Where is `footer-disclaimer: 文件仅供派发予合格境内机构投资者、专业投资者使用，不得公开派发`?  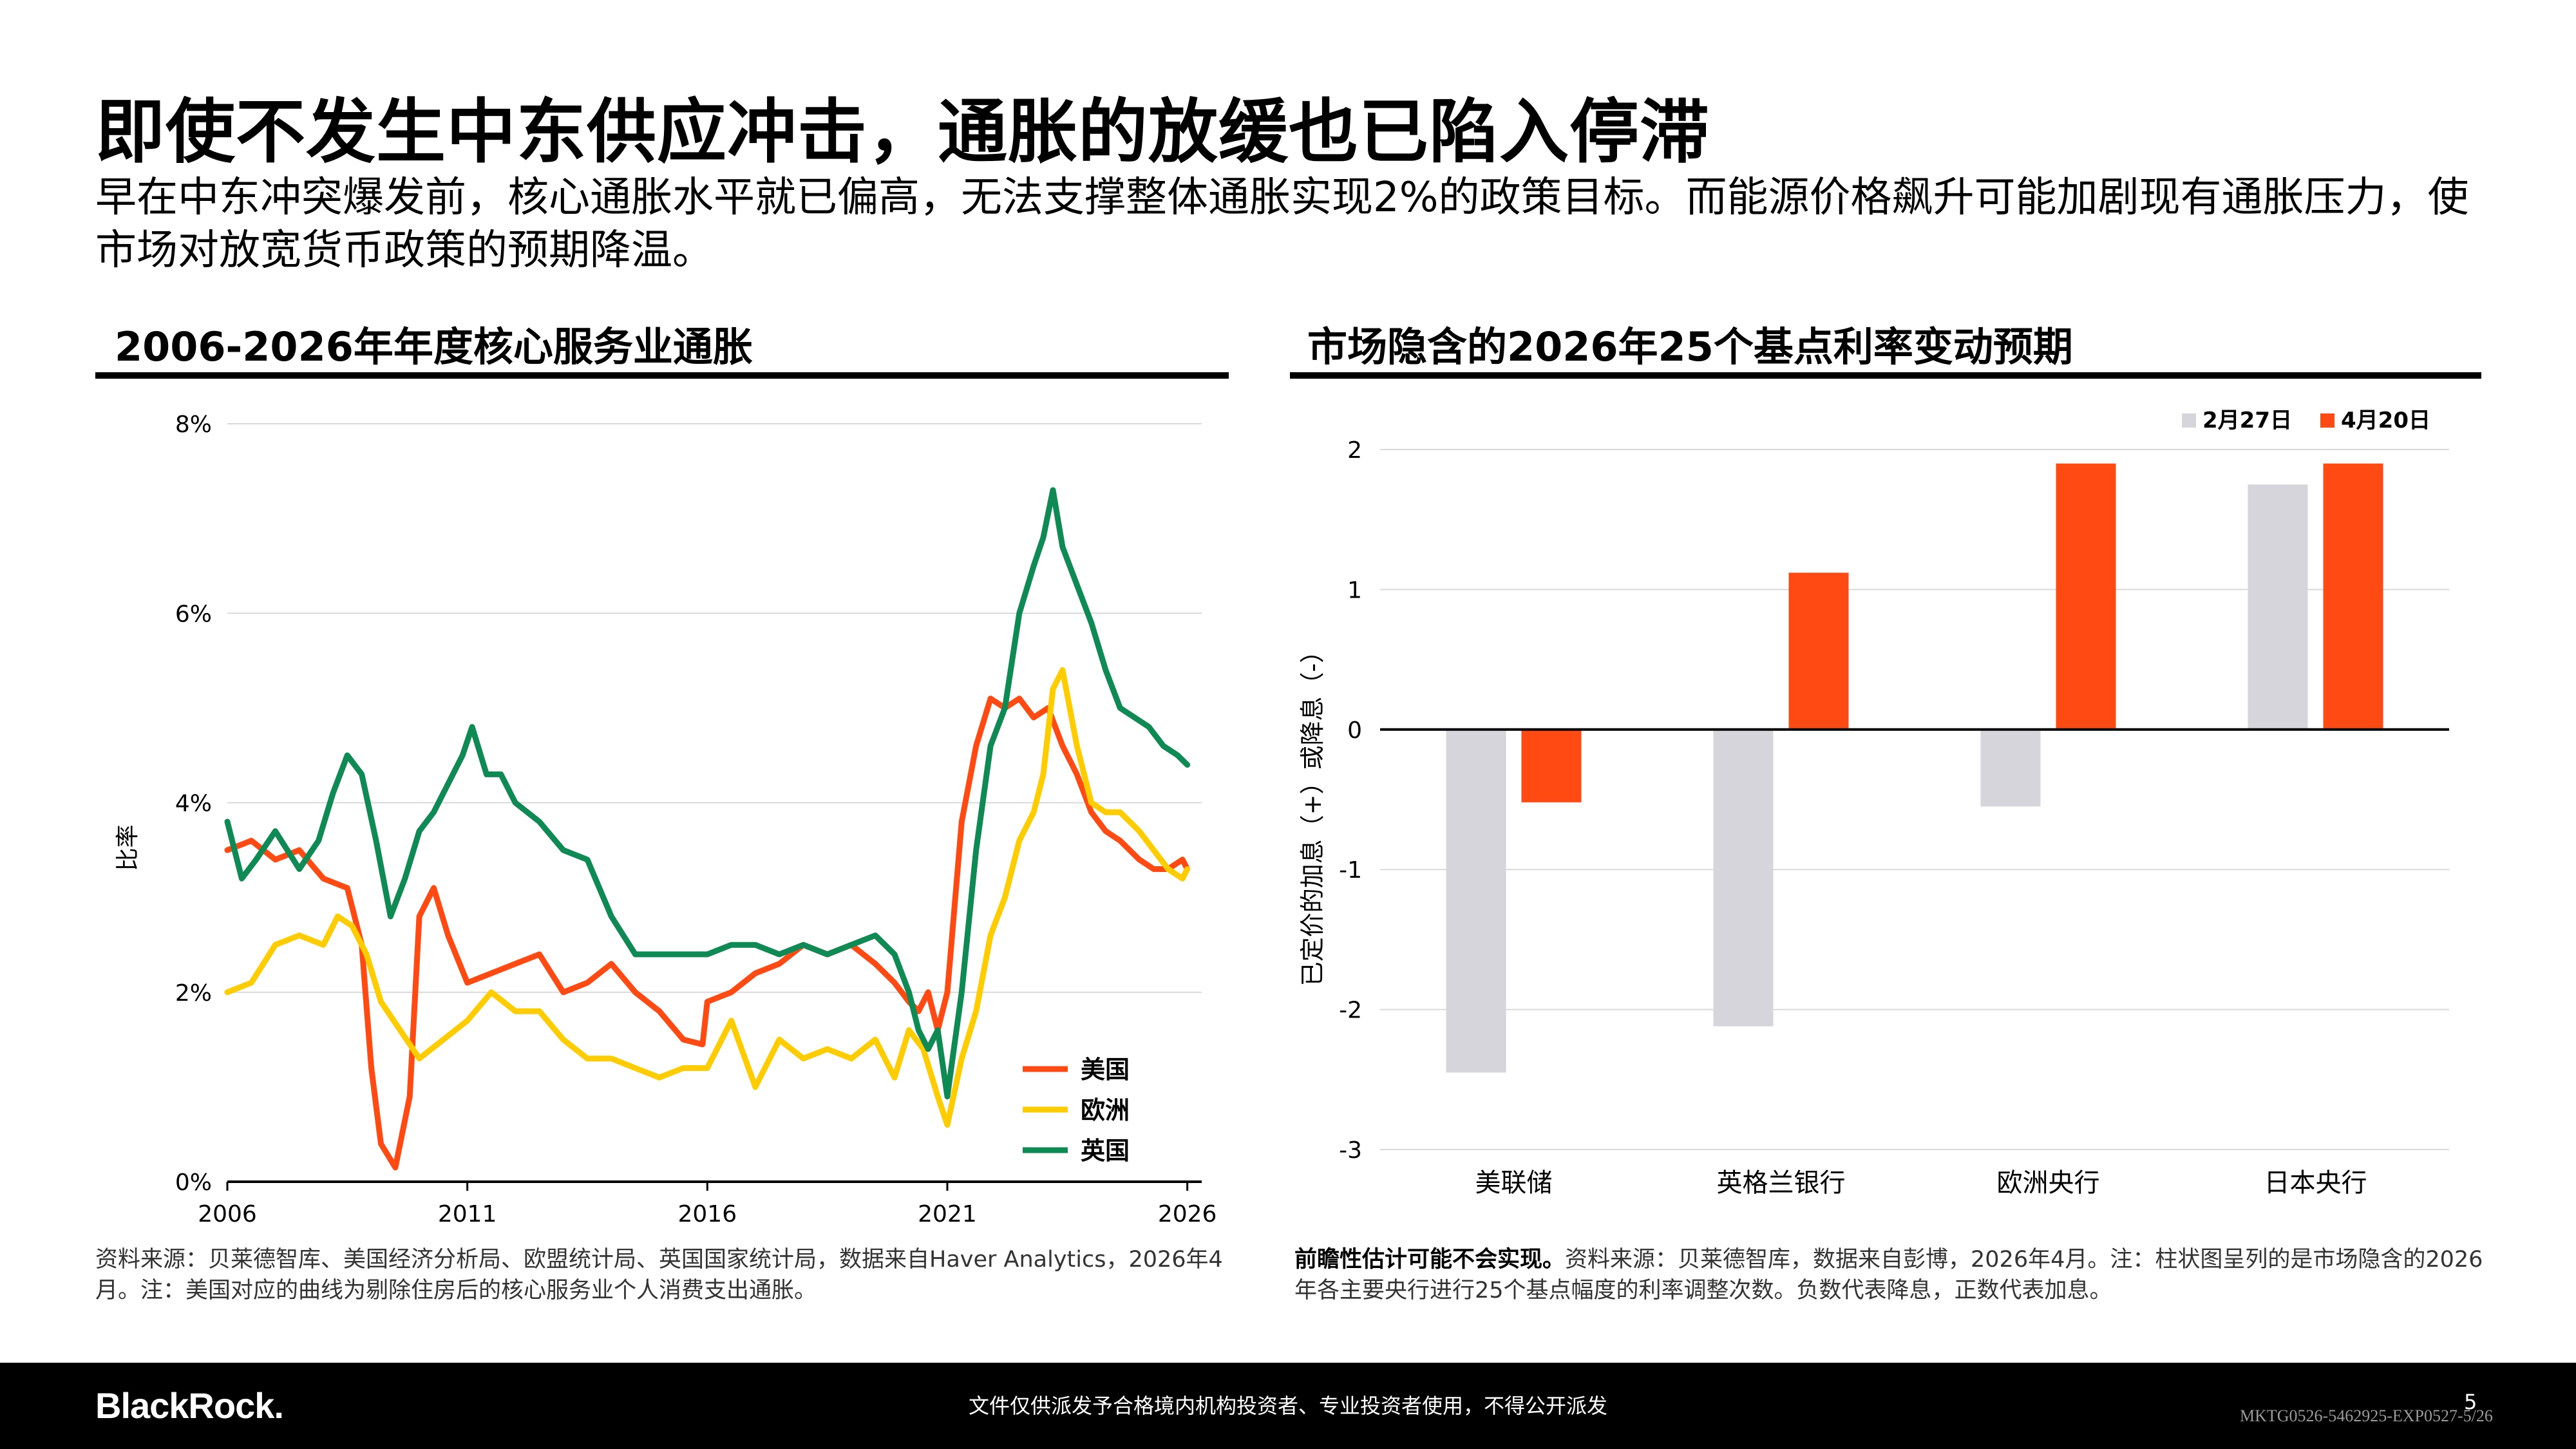 footer-disclaimer: 文件仅供派发予合格境内机构投资者、专业投资者使用，不得公开派发 is located at coordinates (1287, 1406).